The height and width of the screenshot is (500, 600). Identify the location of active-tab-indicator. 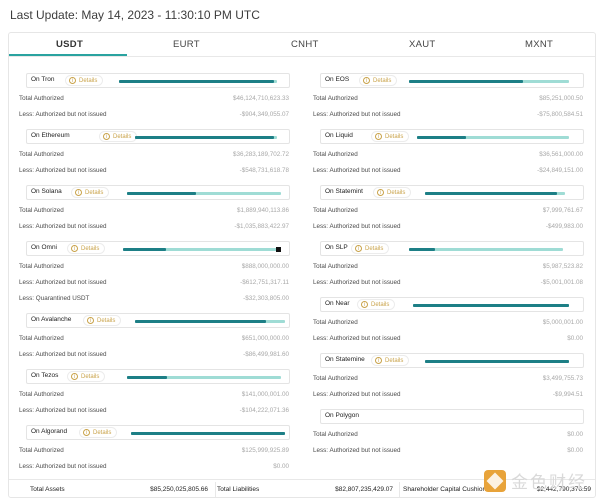
(68, 55).